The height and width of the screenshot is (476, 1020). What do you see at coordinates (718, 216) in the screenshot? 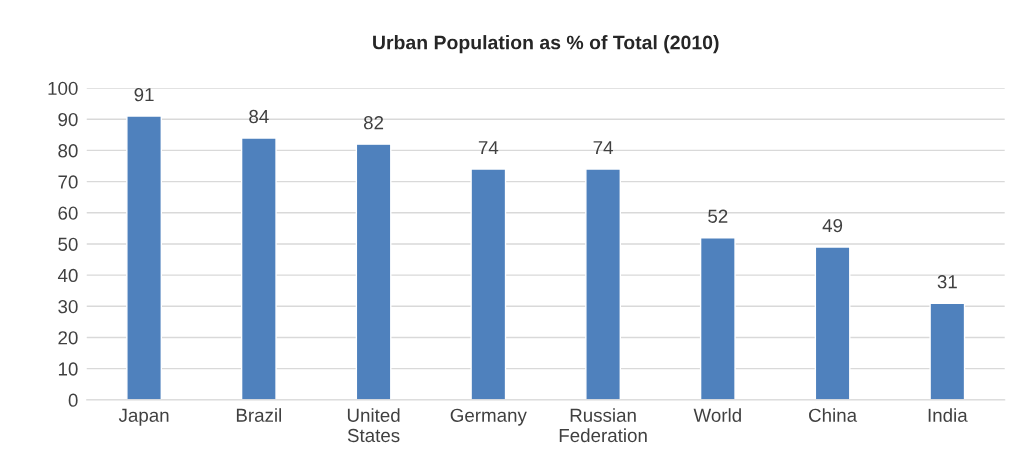
I see `data-label: 52` at bounding box center [718, 216].